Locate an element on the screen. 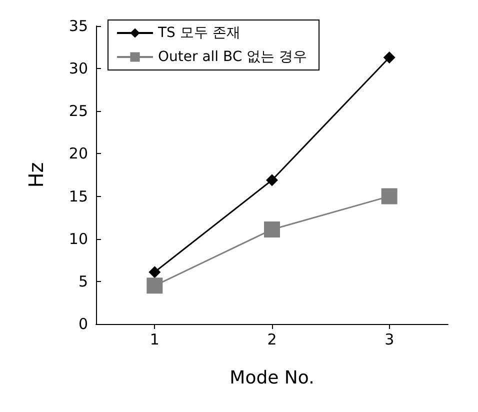 This screenshot has height=412, width=478. y-tick-label: 30 is located at coordinates (78, 69).